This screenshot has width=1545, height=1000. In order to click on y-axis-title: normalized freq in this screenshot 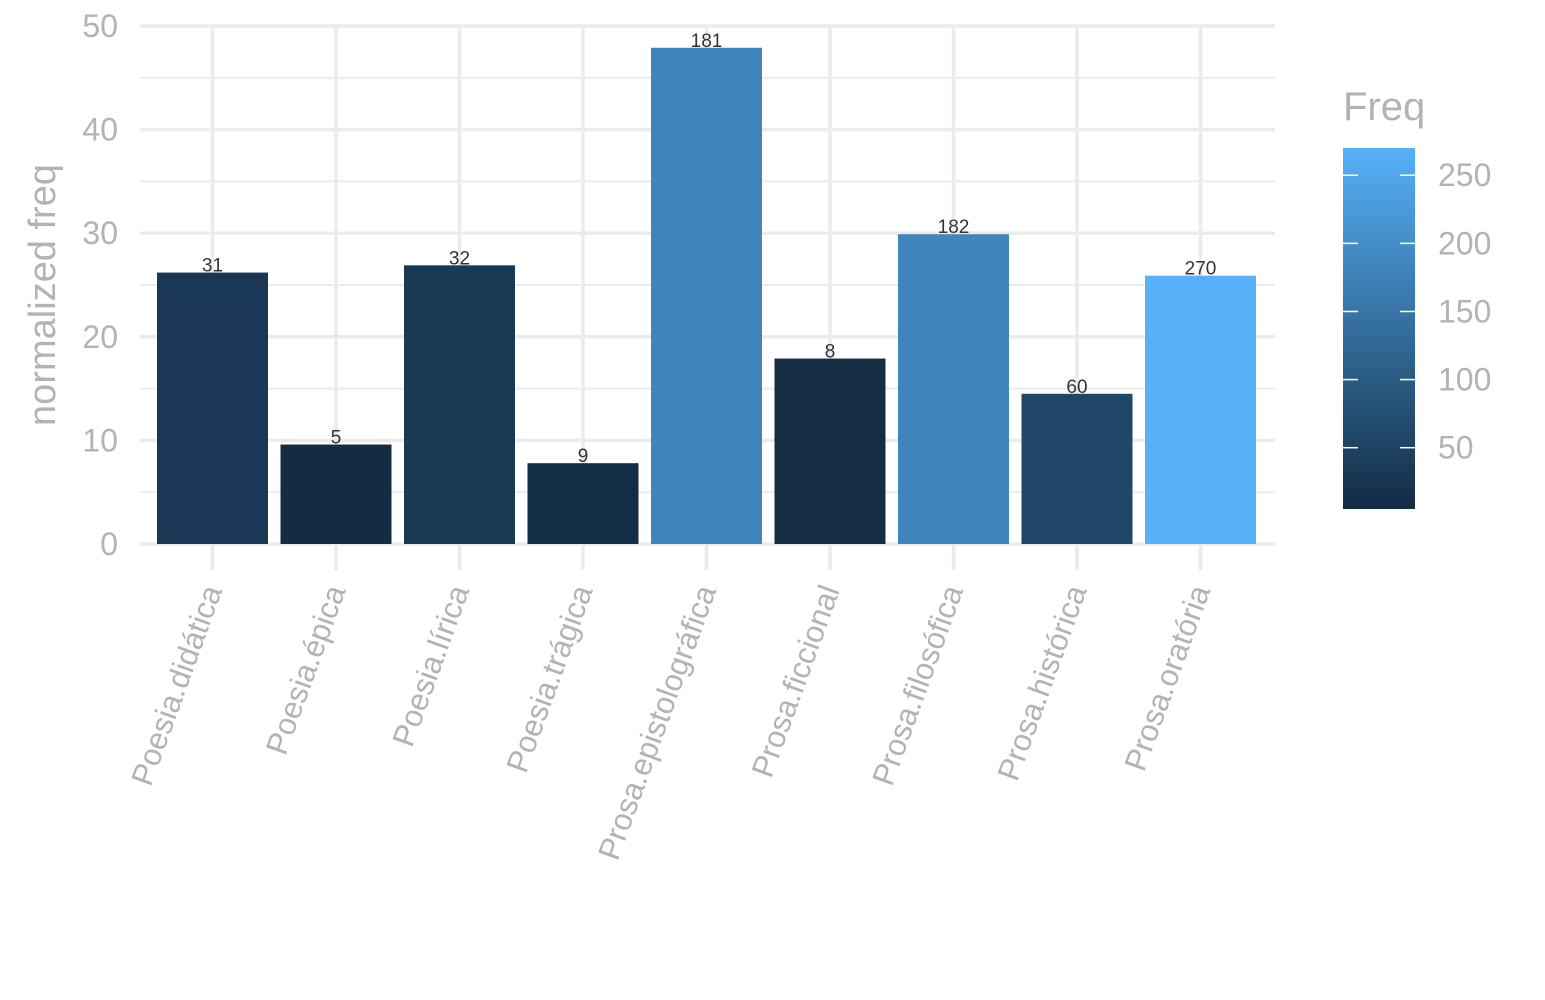, I will do `click(43, 295)`.